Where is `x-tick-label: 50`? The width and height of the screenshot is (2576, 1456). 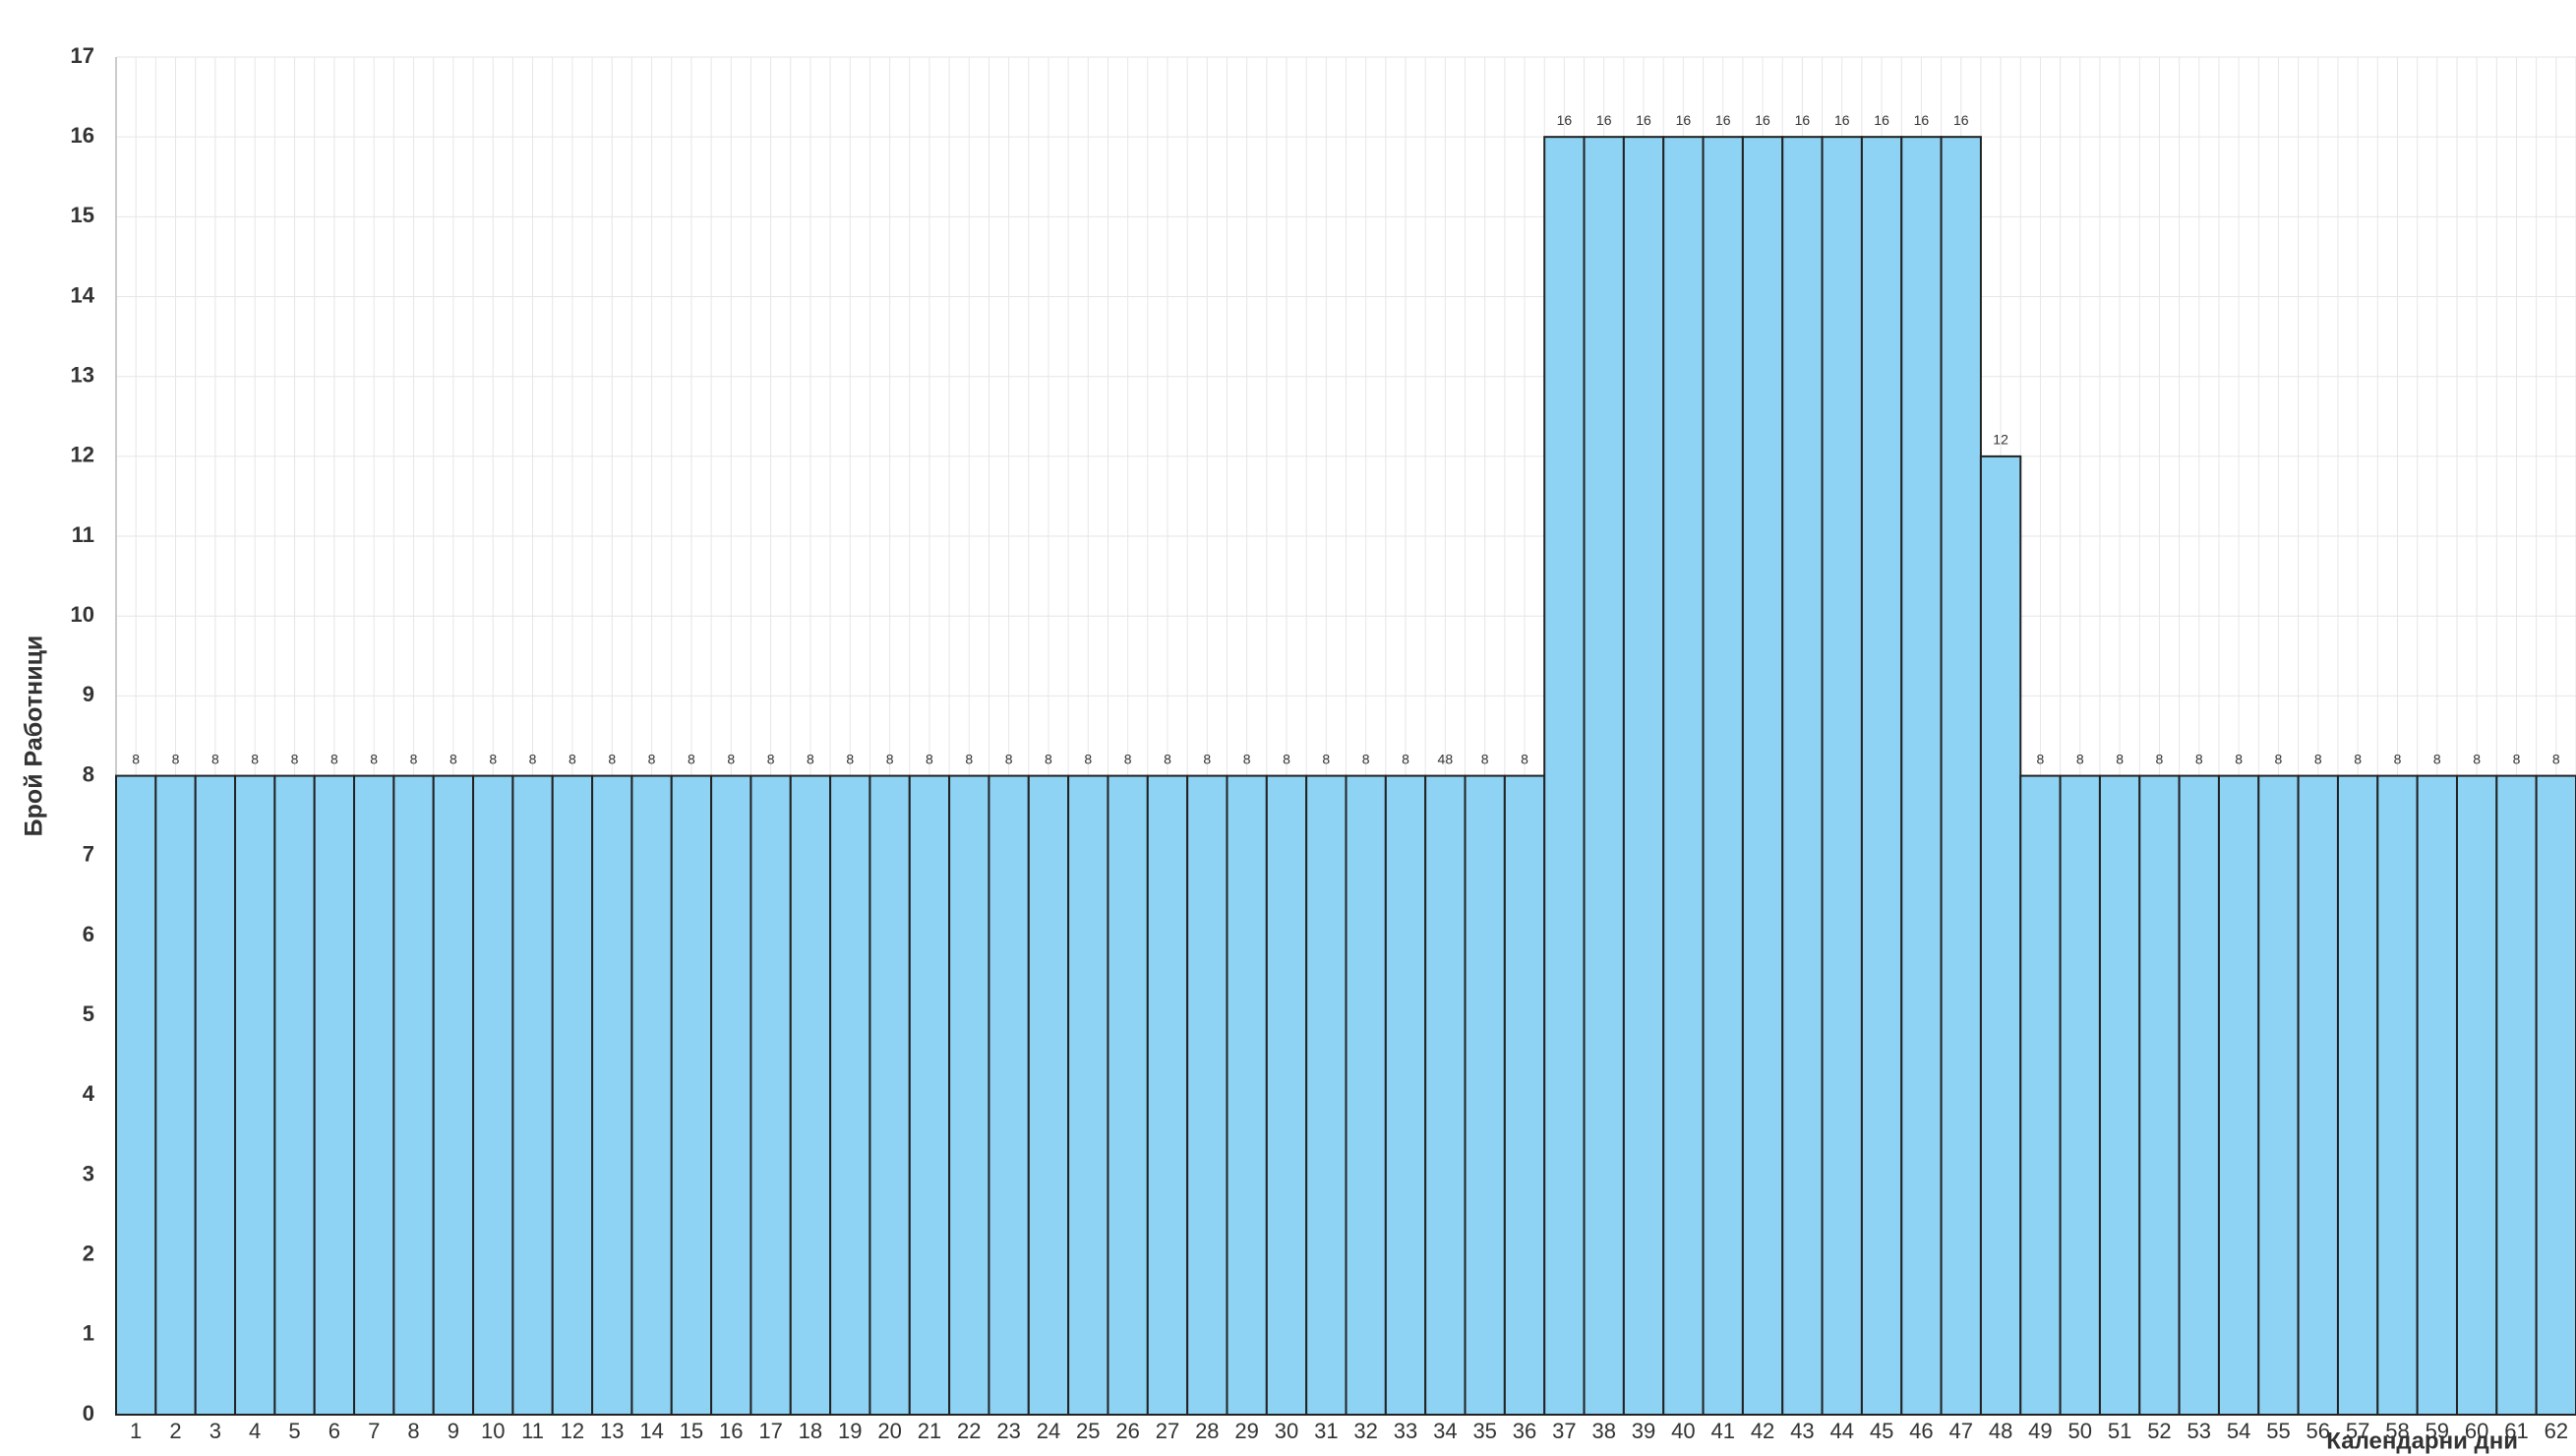
x-tick-label: 50 is located at coordinates (2080, 1431).